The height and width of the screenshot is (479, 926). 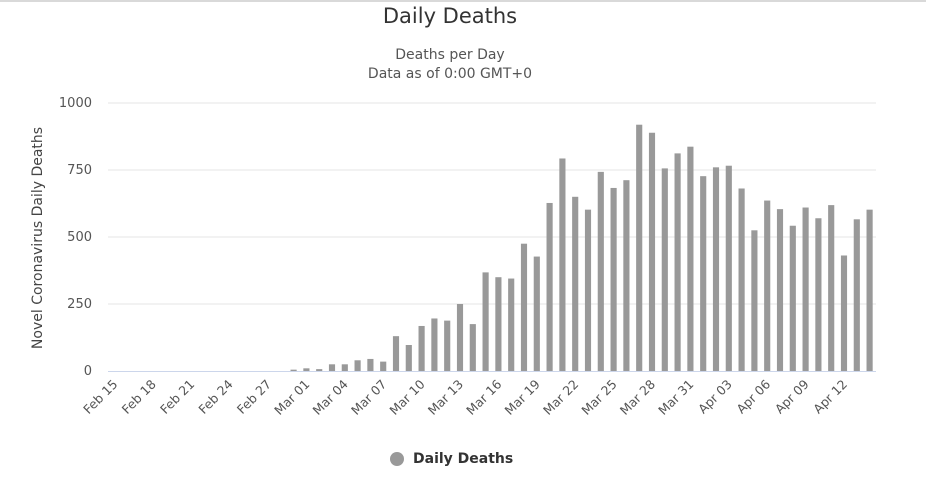 What do you see at coordinates (450, 65) in the screenshot?
I see `chart-subtitle: Deaths per Day Data as of 0:00 GMT+0` at bounding box center [450, 65].